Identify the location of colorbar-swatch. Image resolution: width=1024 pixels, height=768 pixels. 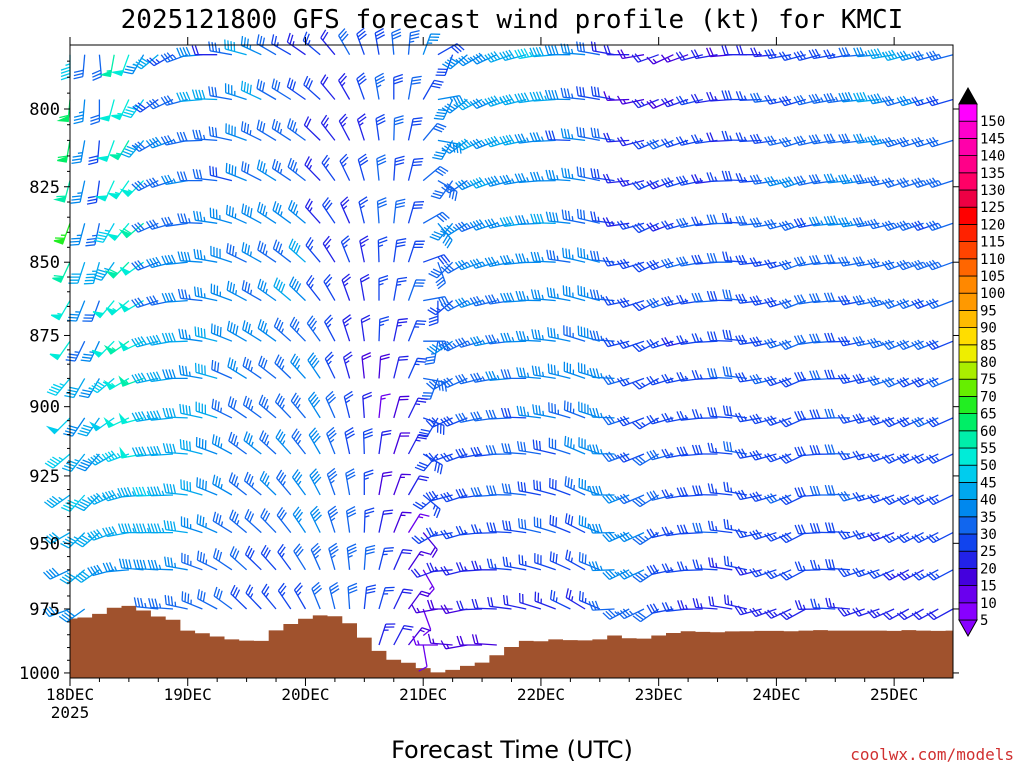
(968, 594).